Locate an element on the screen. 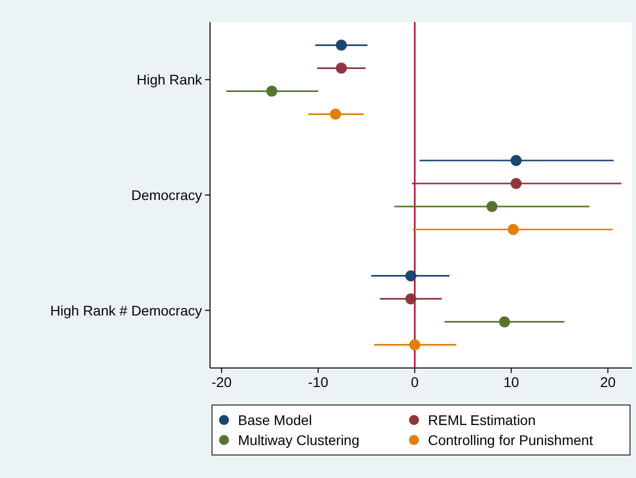 The width and height of the screenshot is (636, 478). legend-label: Multiway Clustering is located at coordinates (299, 440).